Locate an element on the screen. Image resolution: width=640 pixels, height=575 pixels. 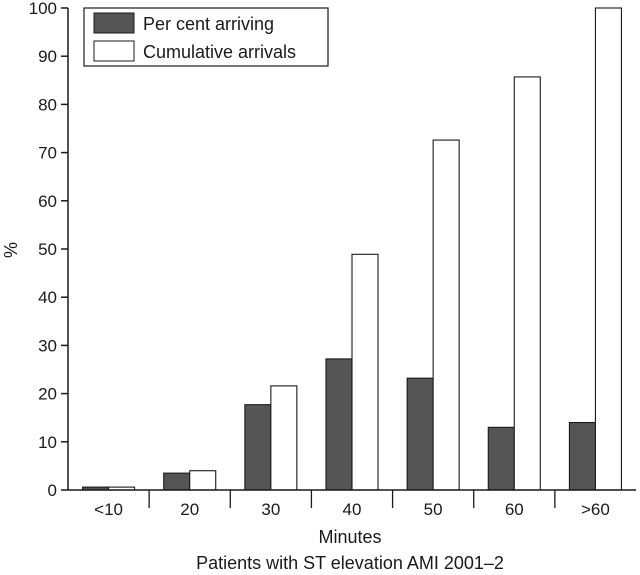
y-tick-label-50: 50 is located at coordinates (47, 249).